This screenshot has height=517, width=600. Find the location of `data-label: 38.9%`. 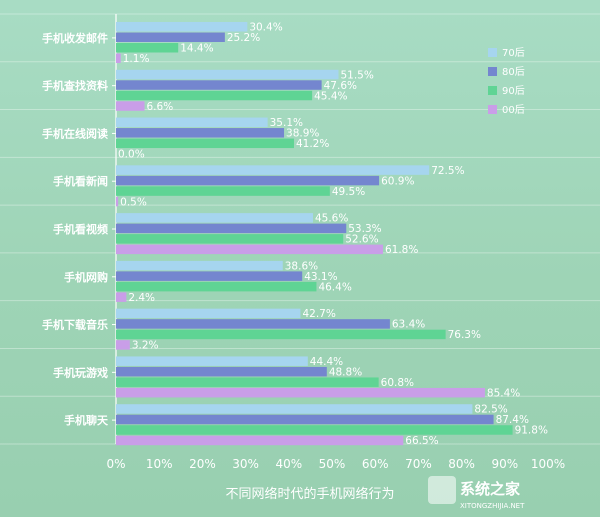

data-label: 38.9% is located at coordinates (302, 134).